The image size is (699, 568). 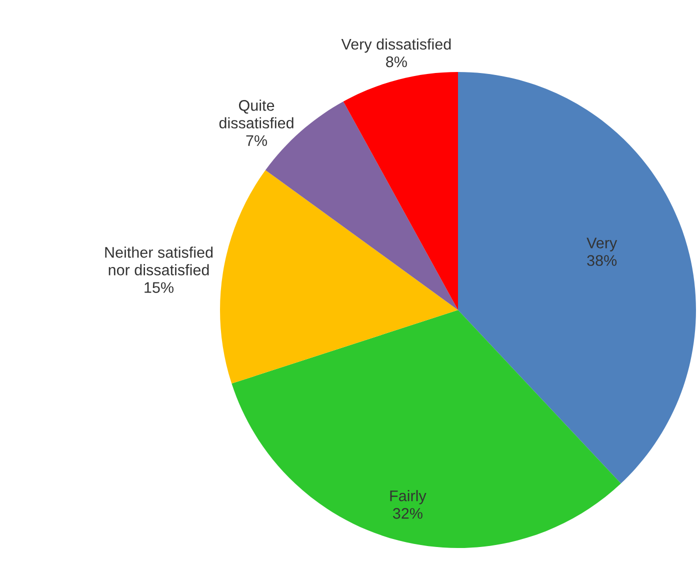 What do you see at coordinates (257, 140) in the screenshot?
I see `data-label: 7%` at bounding box center [257, 140].